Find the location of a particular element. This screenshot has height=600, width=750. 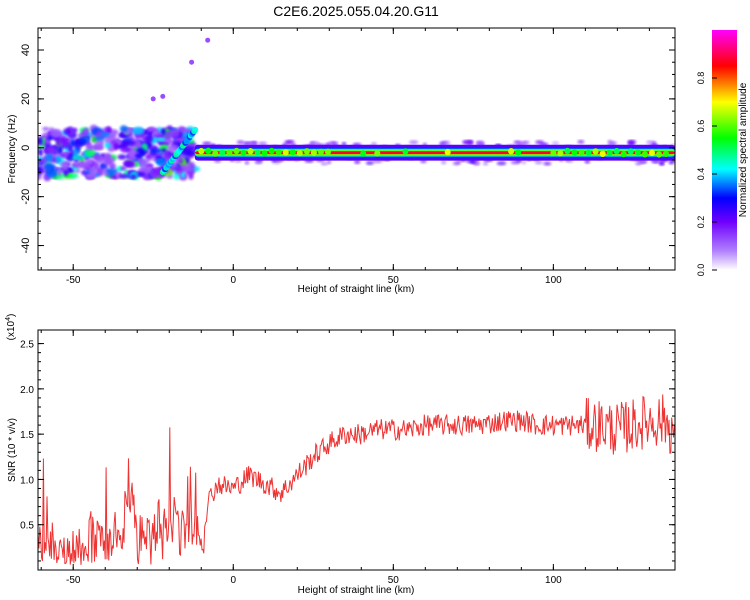

y-tick-label: 1.0 is located at coordinates (27, 480).